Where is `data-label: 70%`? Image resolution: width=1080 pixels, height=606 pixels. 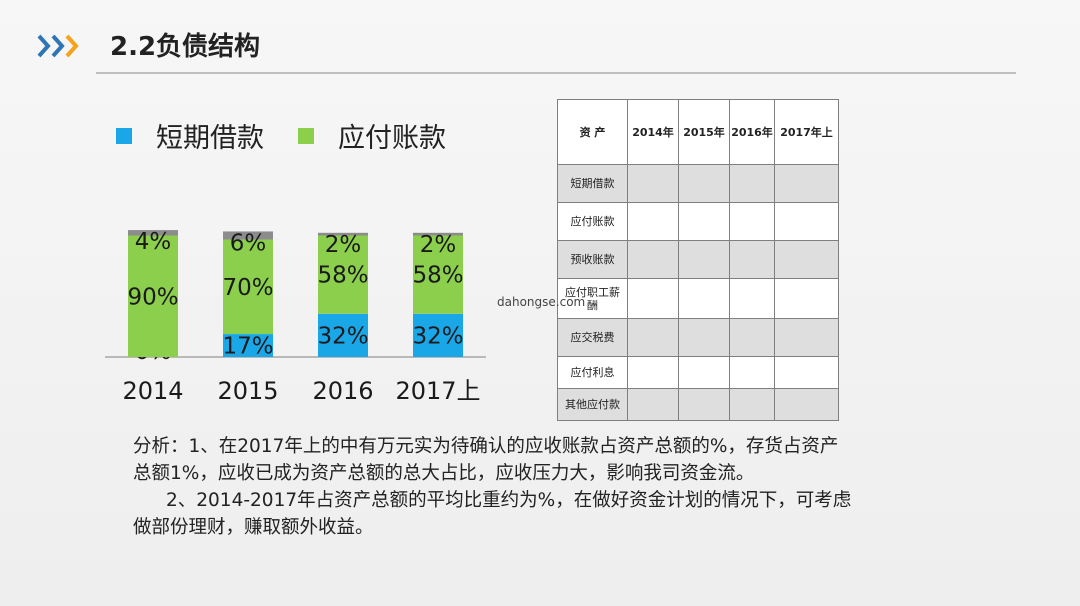 data-label: 70% is located at coordinates (247, 288).